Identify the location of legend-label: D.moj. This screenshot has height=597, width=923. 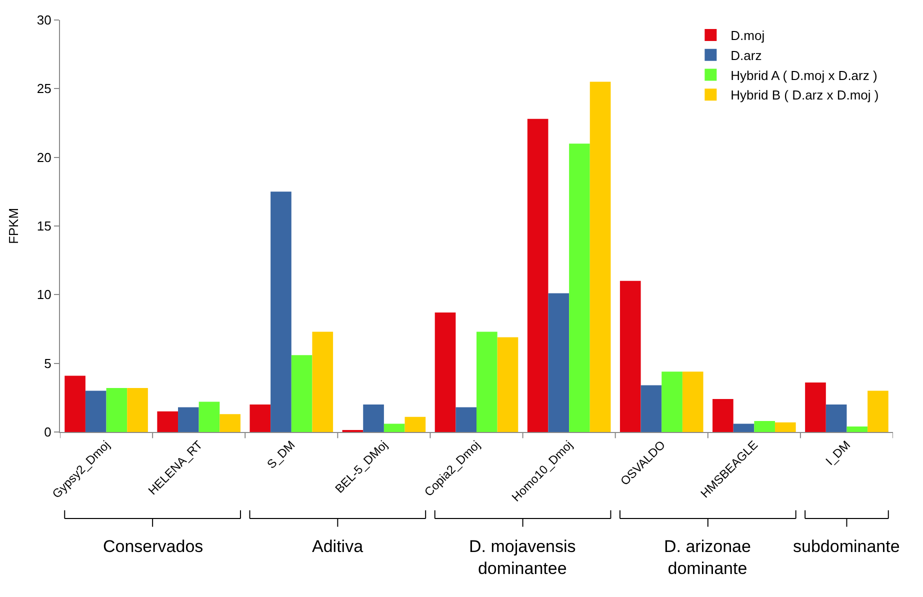
(747, 36).